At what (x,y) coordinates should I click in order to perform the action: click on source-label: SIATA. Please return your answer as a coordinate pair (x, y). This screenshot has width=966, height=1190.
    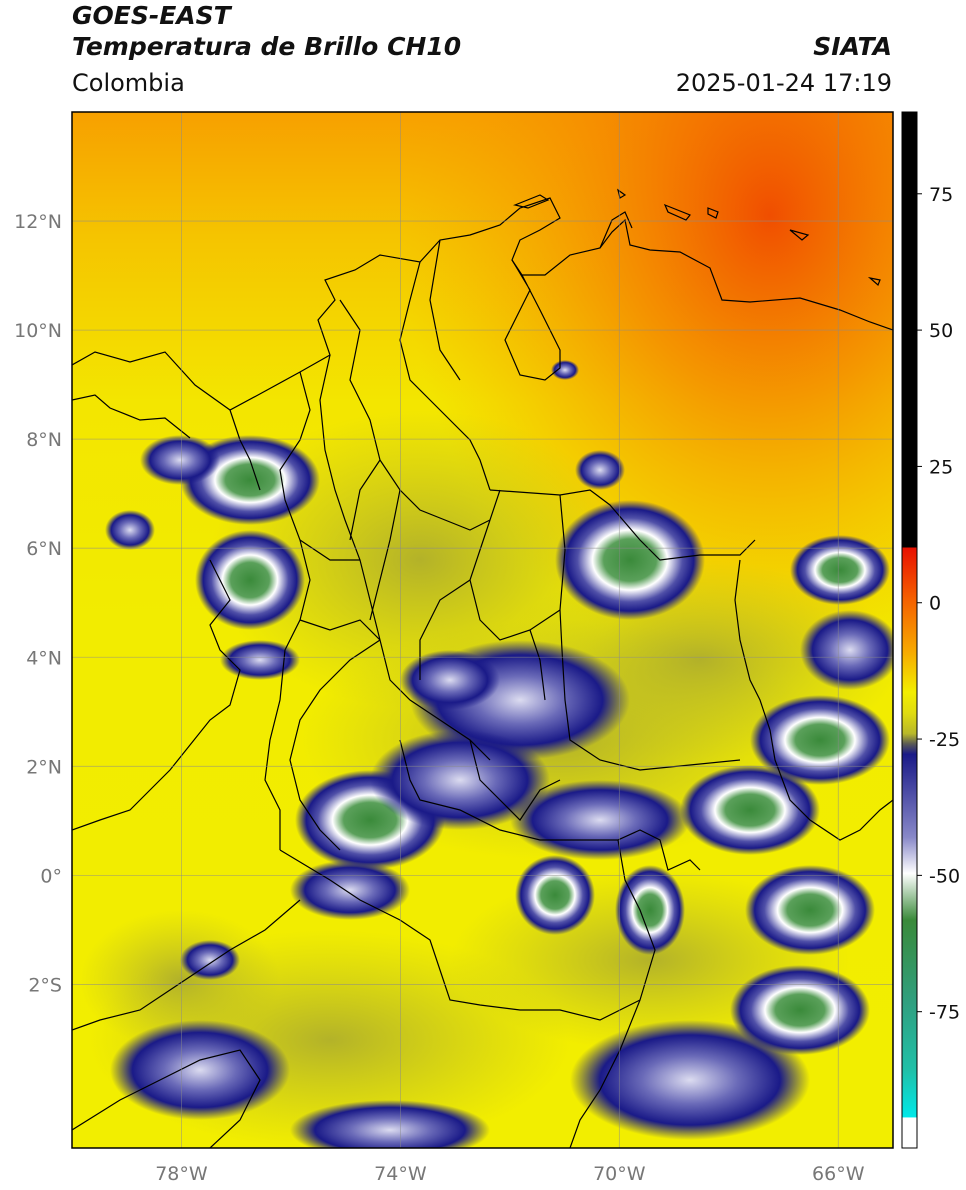
    Looking at the image, I should click on (852, 46).